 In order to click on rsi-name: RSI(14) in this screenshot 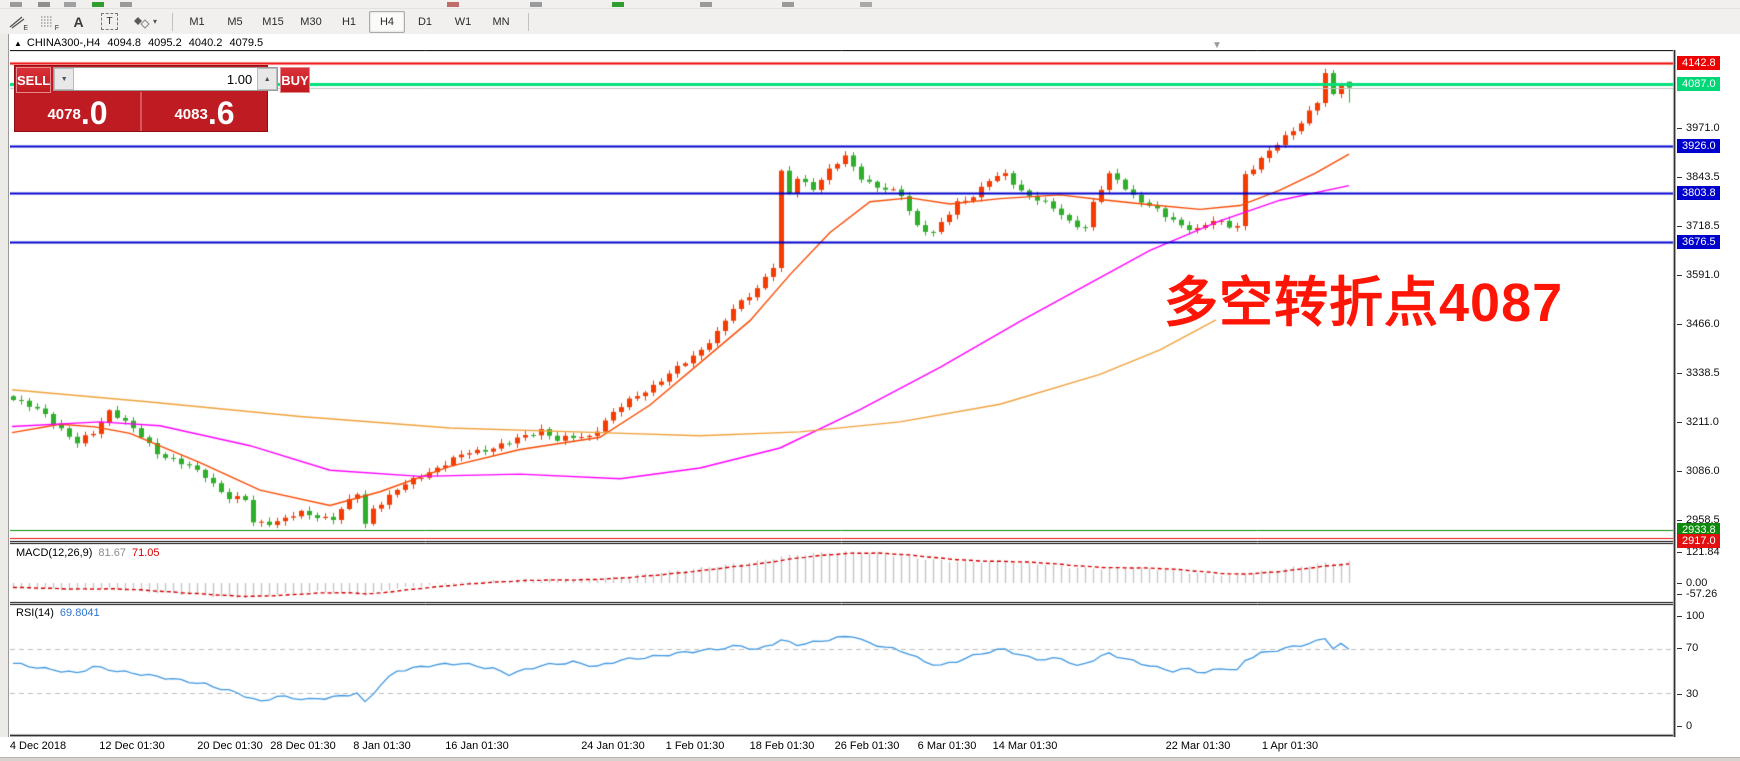, I will do `click(35, 613)`.